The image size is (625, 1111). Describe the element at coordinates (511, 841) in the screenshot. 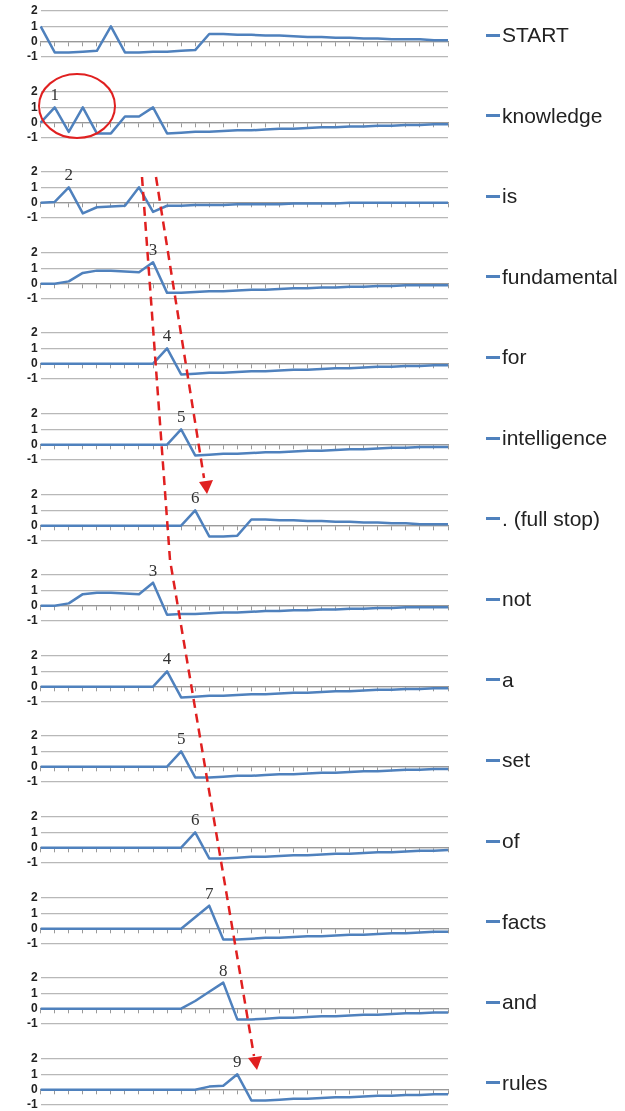

I see `legend-label: of` at that location.